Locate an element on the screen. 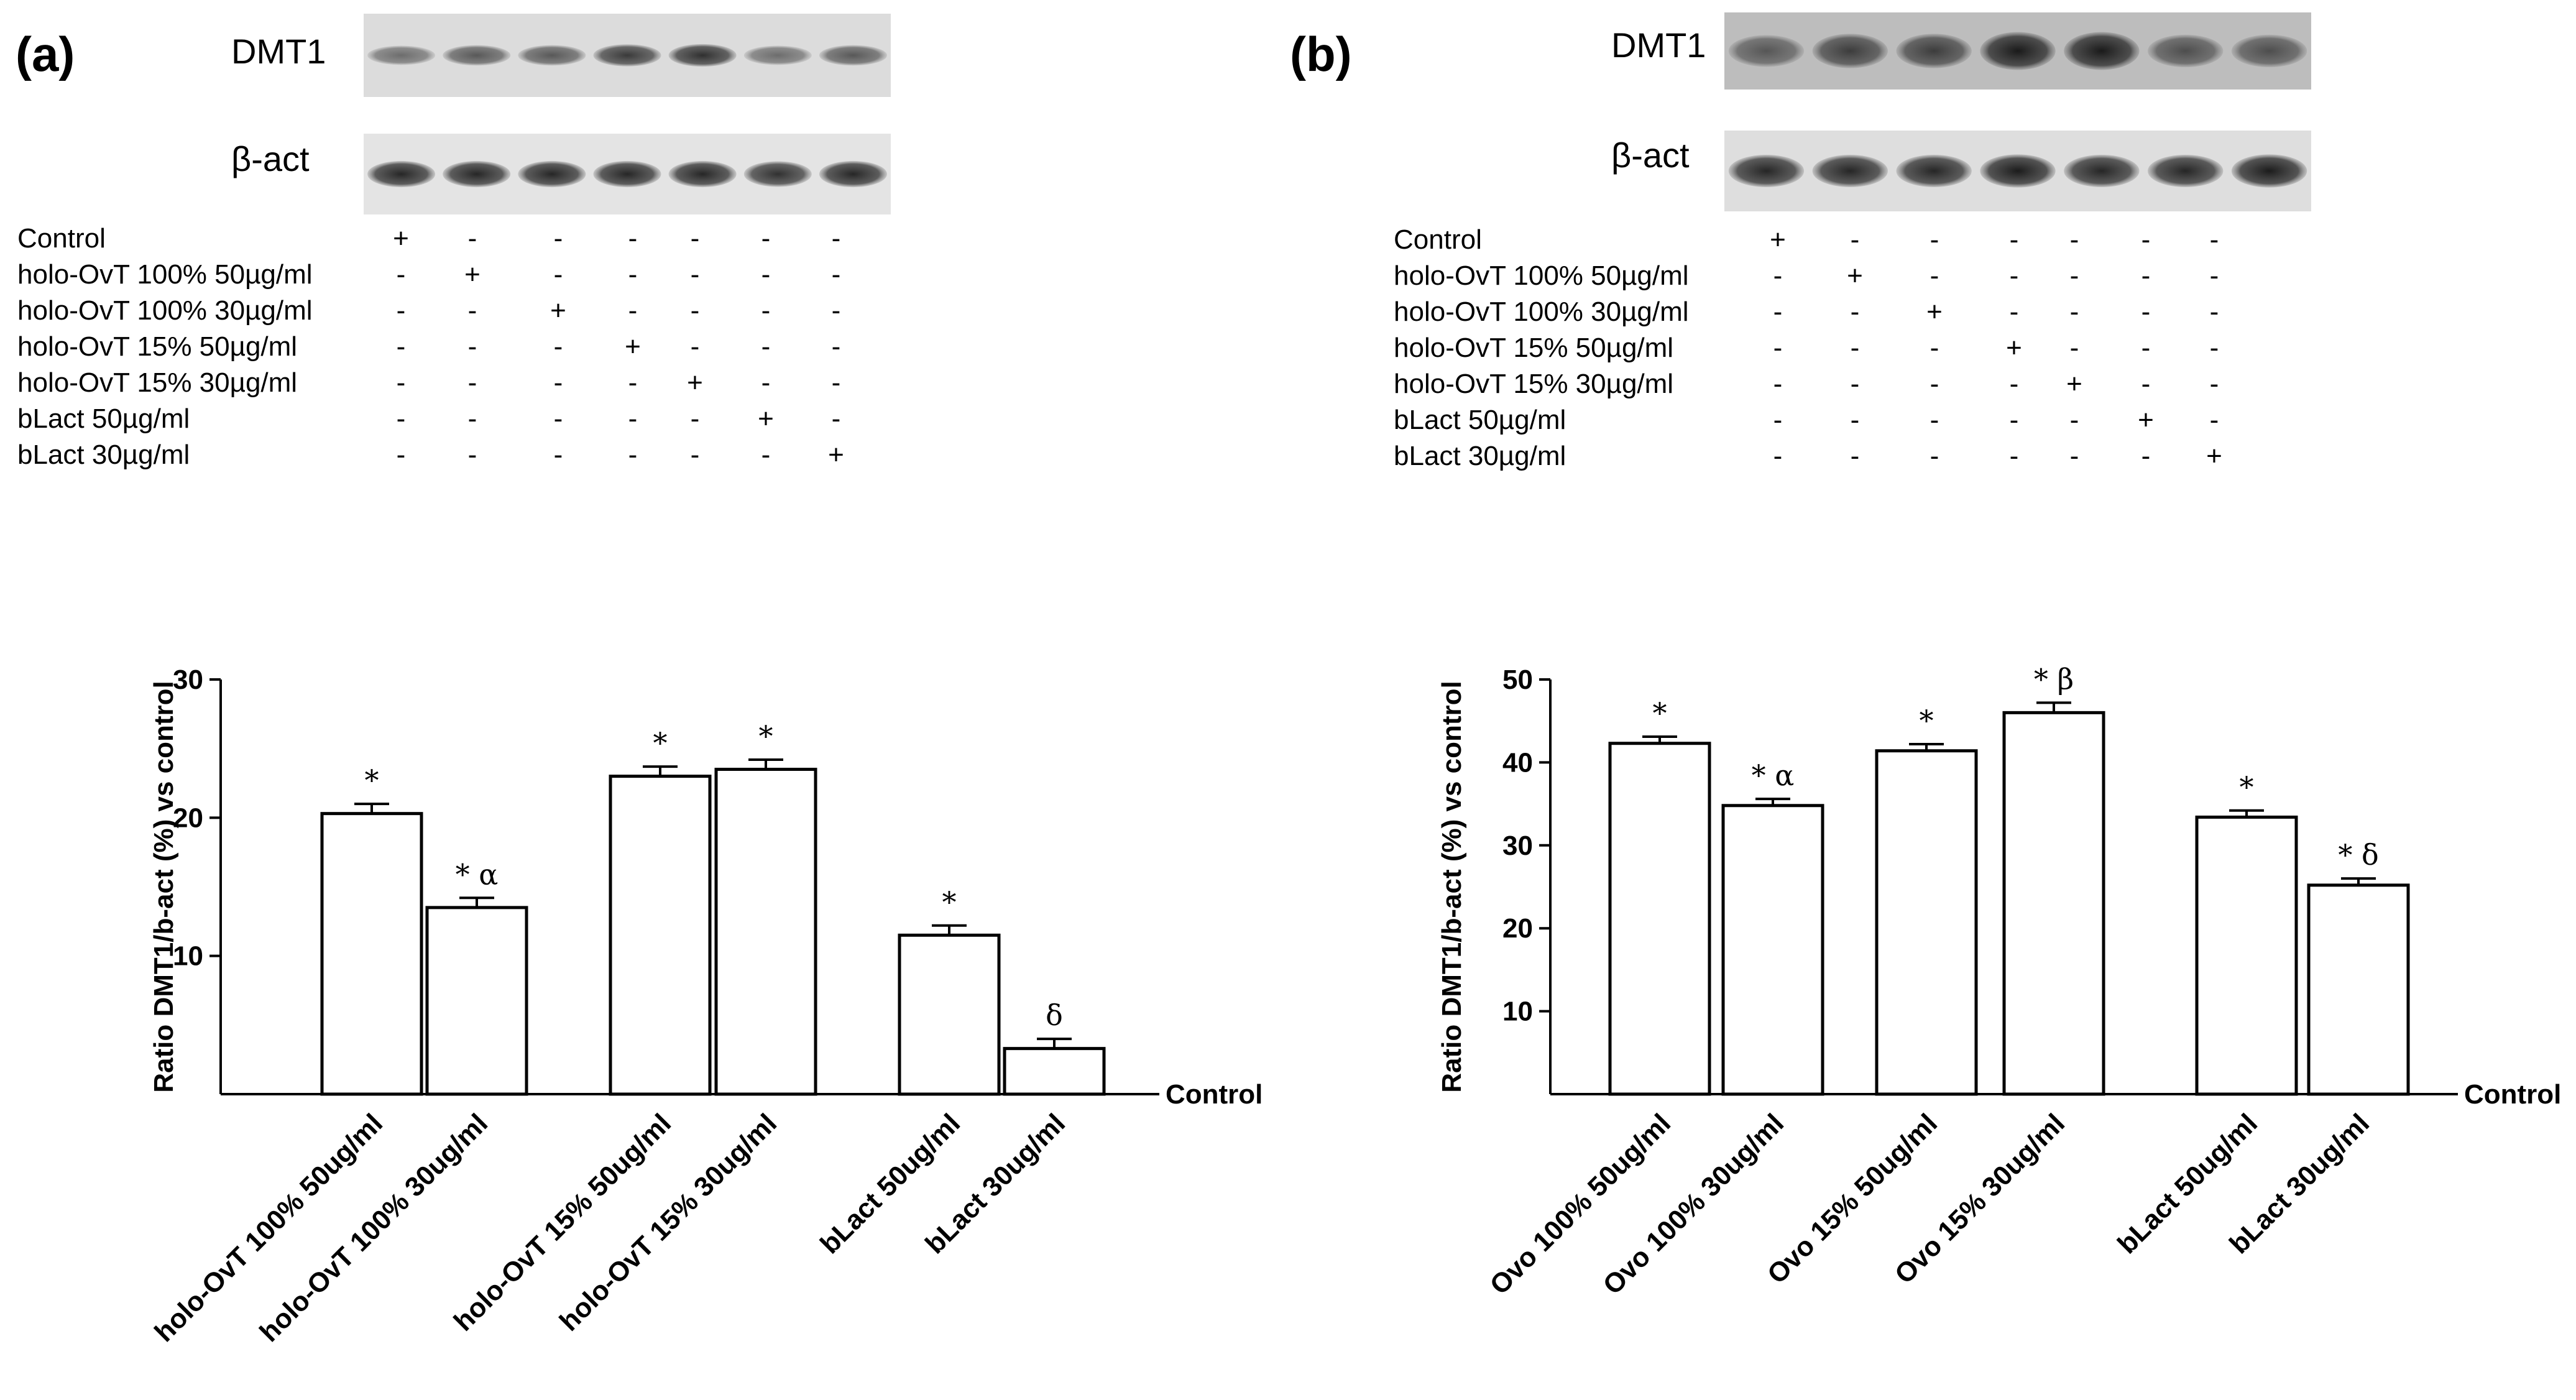  category-label: Ovo 100% 50ug/ml is located at coordinates (1580, 1204).